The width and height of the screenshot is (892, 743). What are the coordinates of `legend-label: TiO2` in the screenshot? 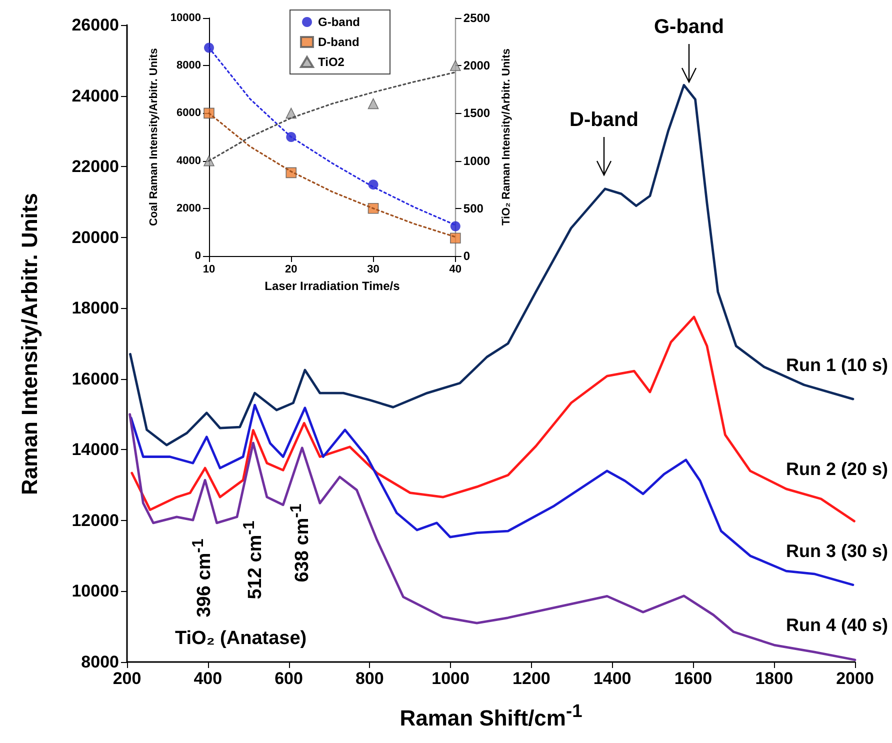 It's located at (331, 62).